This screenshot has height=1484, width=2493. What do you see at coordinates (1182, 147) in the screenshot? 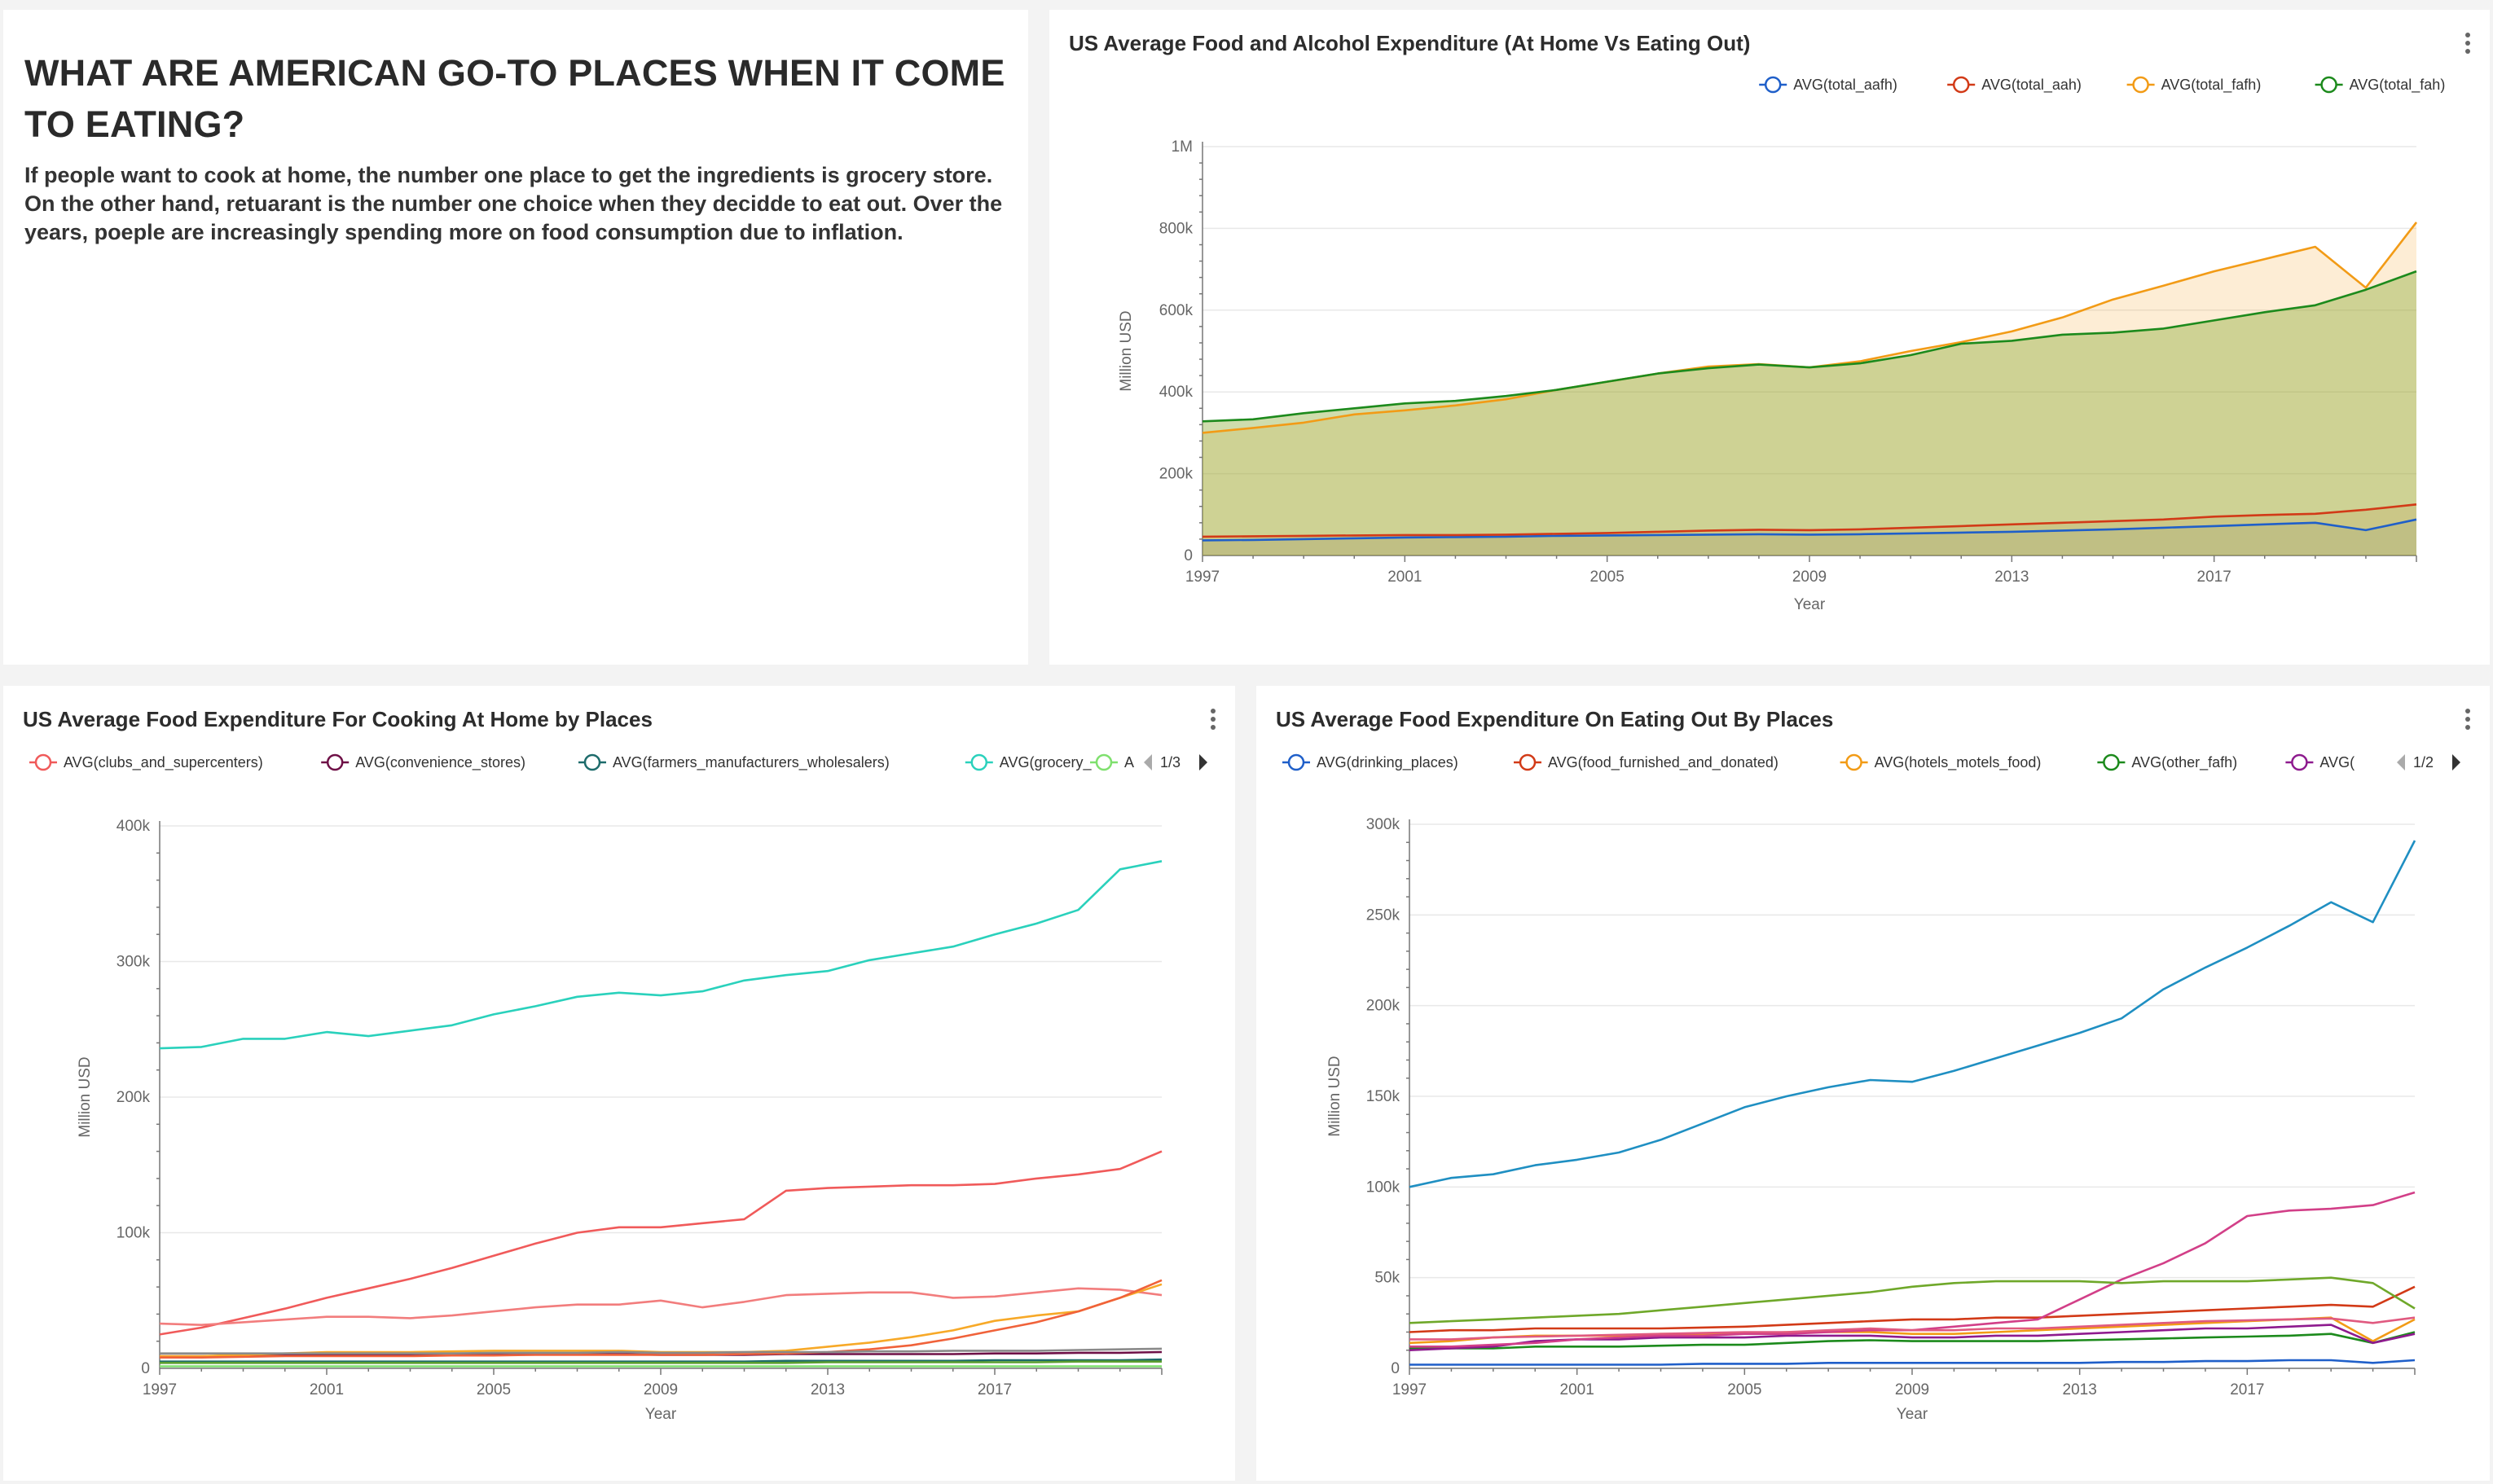
I see `y-tick-label: 1M` at bounding box center [1182, 147].